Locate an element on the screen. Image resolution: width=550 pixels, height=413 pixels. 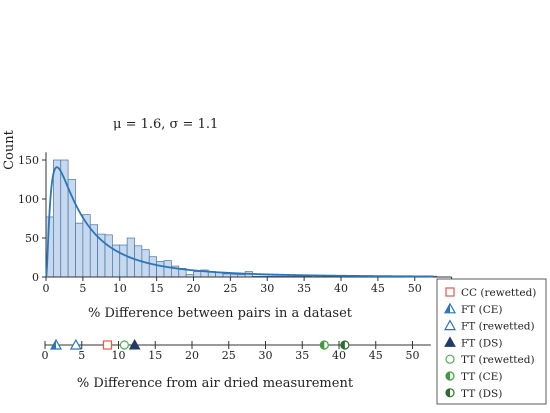
histogram-x-tick-label: 45 is located at coordinates (378, 288).